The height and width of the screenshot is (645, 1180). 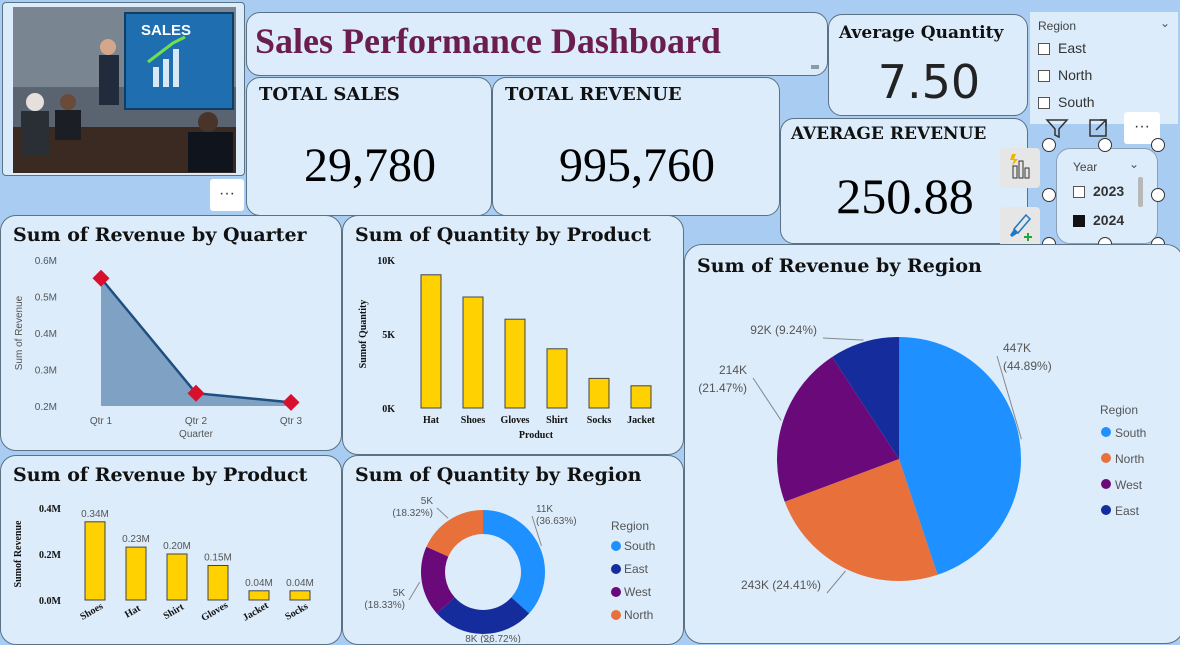 I want to click on y-axis-title: Sumof Quantity, so click(x=363, y=334).